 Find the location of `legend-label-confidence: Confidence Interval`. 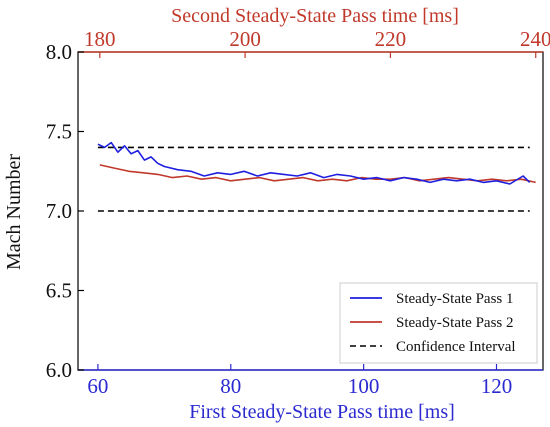

legend-label-confidence: Confidence Interval is located at coordinates (456, 347).